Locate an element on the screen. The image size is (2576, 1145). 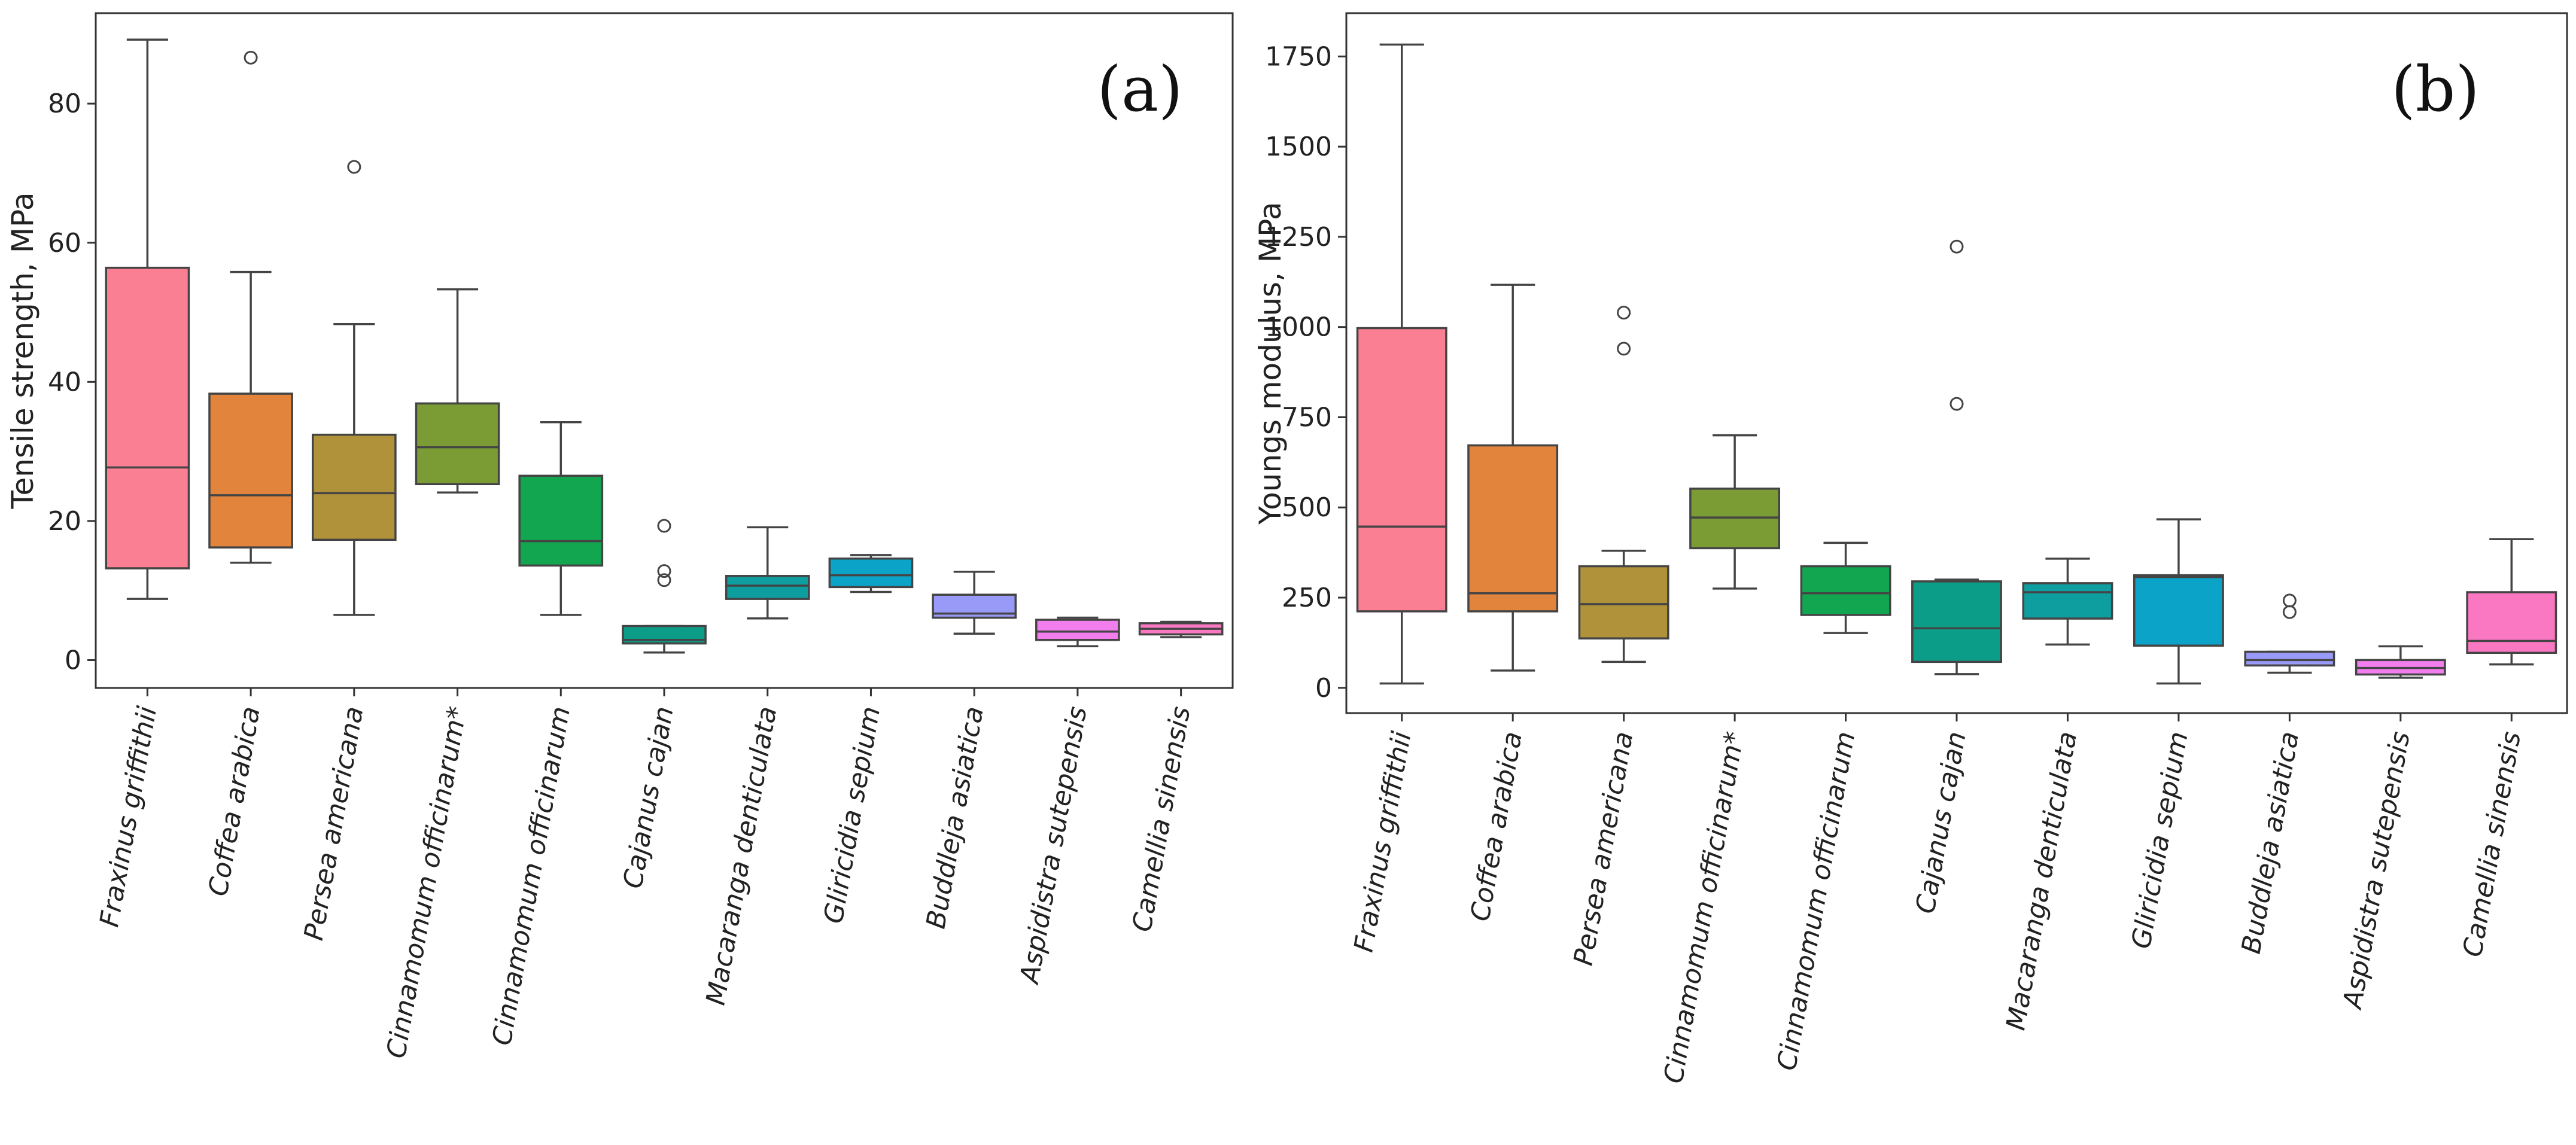
a-category-label-1: Coffea arabica is located at coordinates (234, 801).